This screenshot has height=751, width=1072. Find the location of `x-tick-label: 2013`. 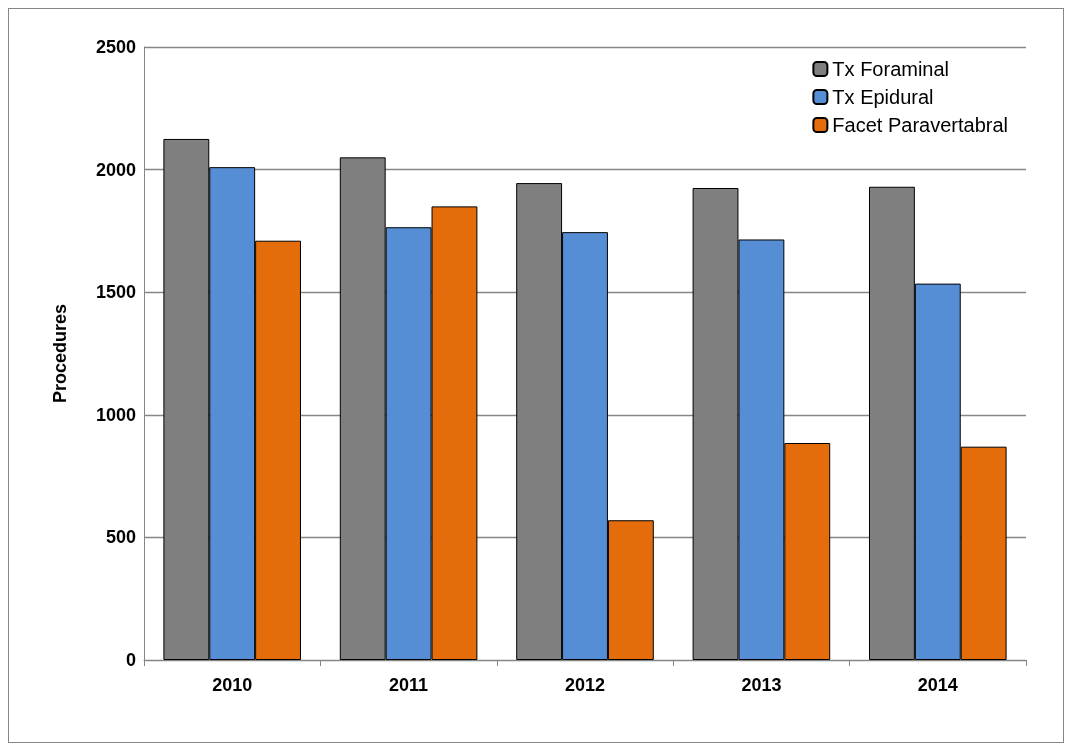

x-tick-label: 2013 is located at coordinates (761, 685).